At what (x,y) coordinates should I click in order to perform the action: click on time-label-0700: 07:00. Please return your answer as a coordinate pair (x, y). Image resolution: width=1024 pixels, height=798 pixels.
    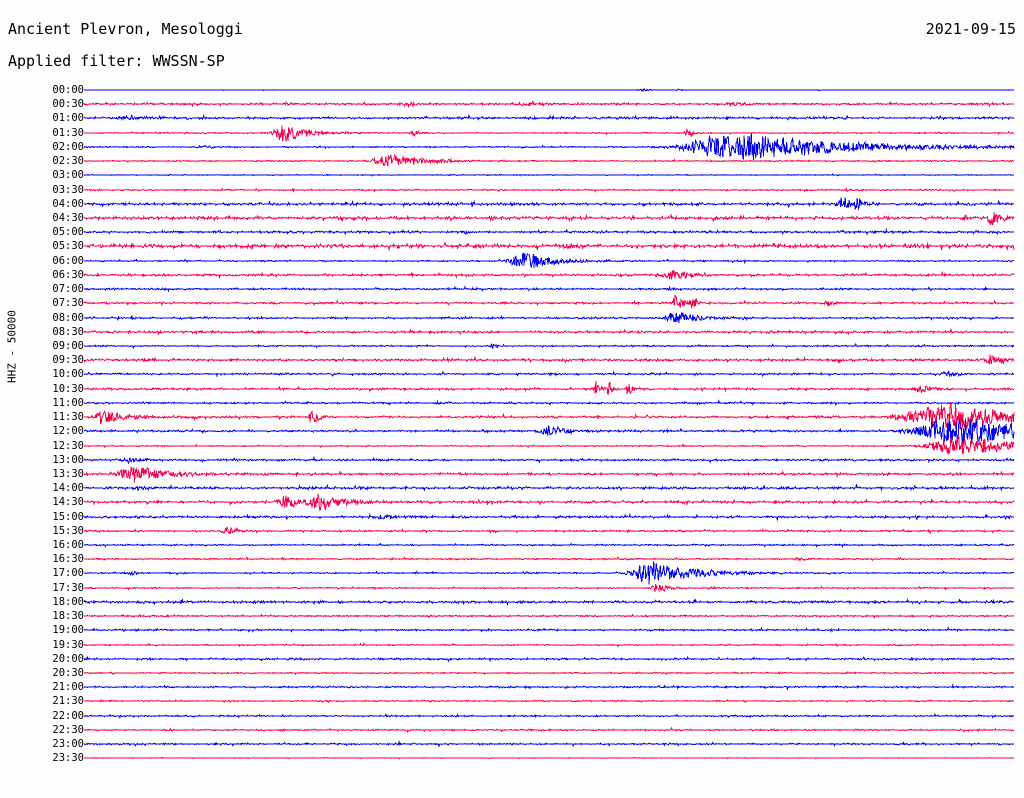
    Looking at the image, I should click on (68, 289).